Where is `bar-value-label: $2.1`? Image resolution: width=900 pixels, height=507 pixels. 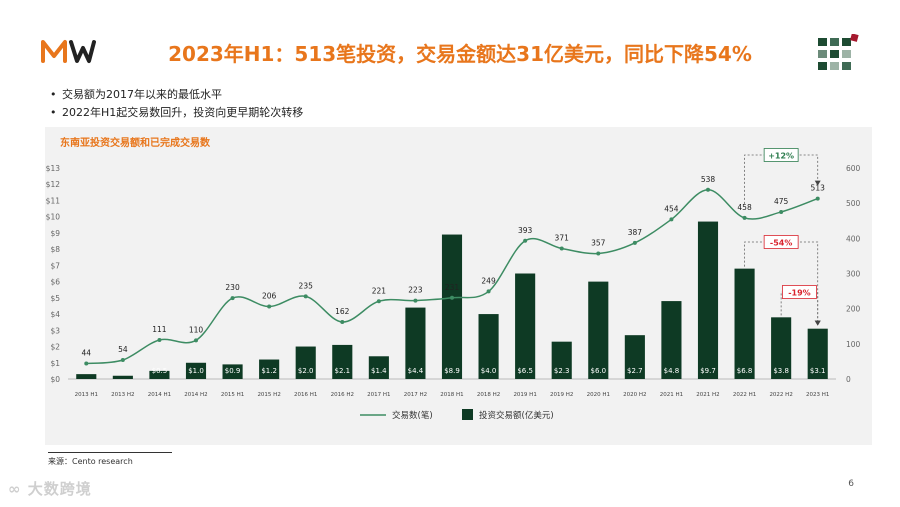 bar-value-label: $2.1 is located at coordinates (342, 371).